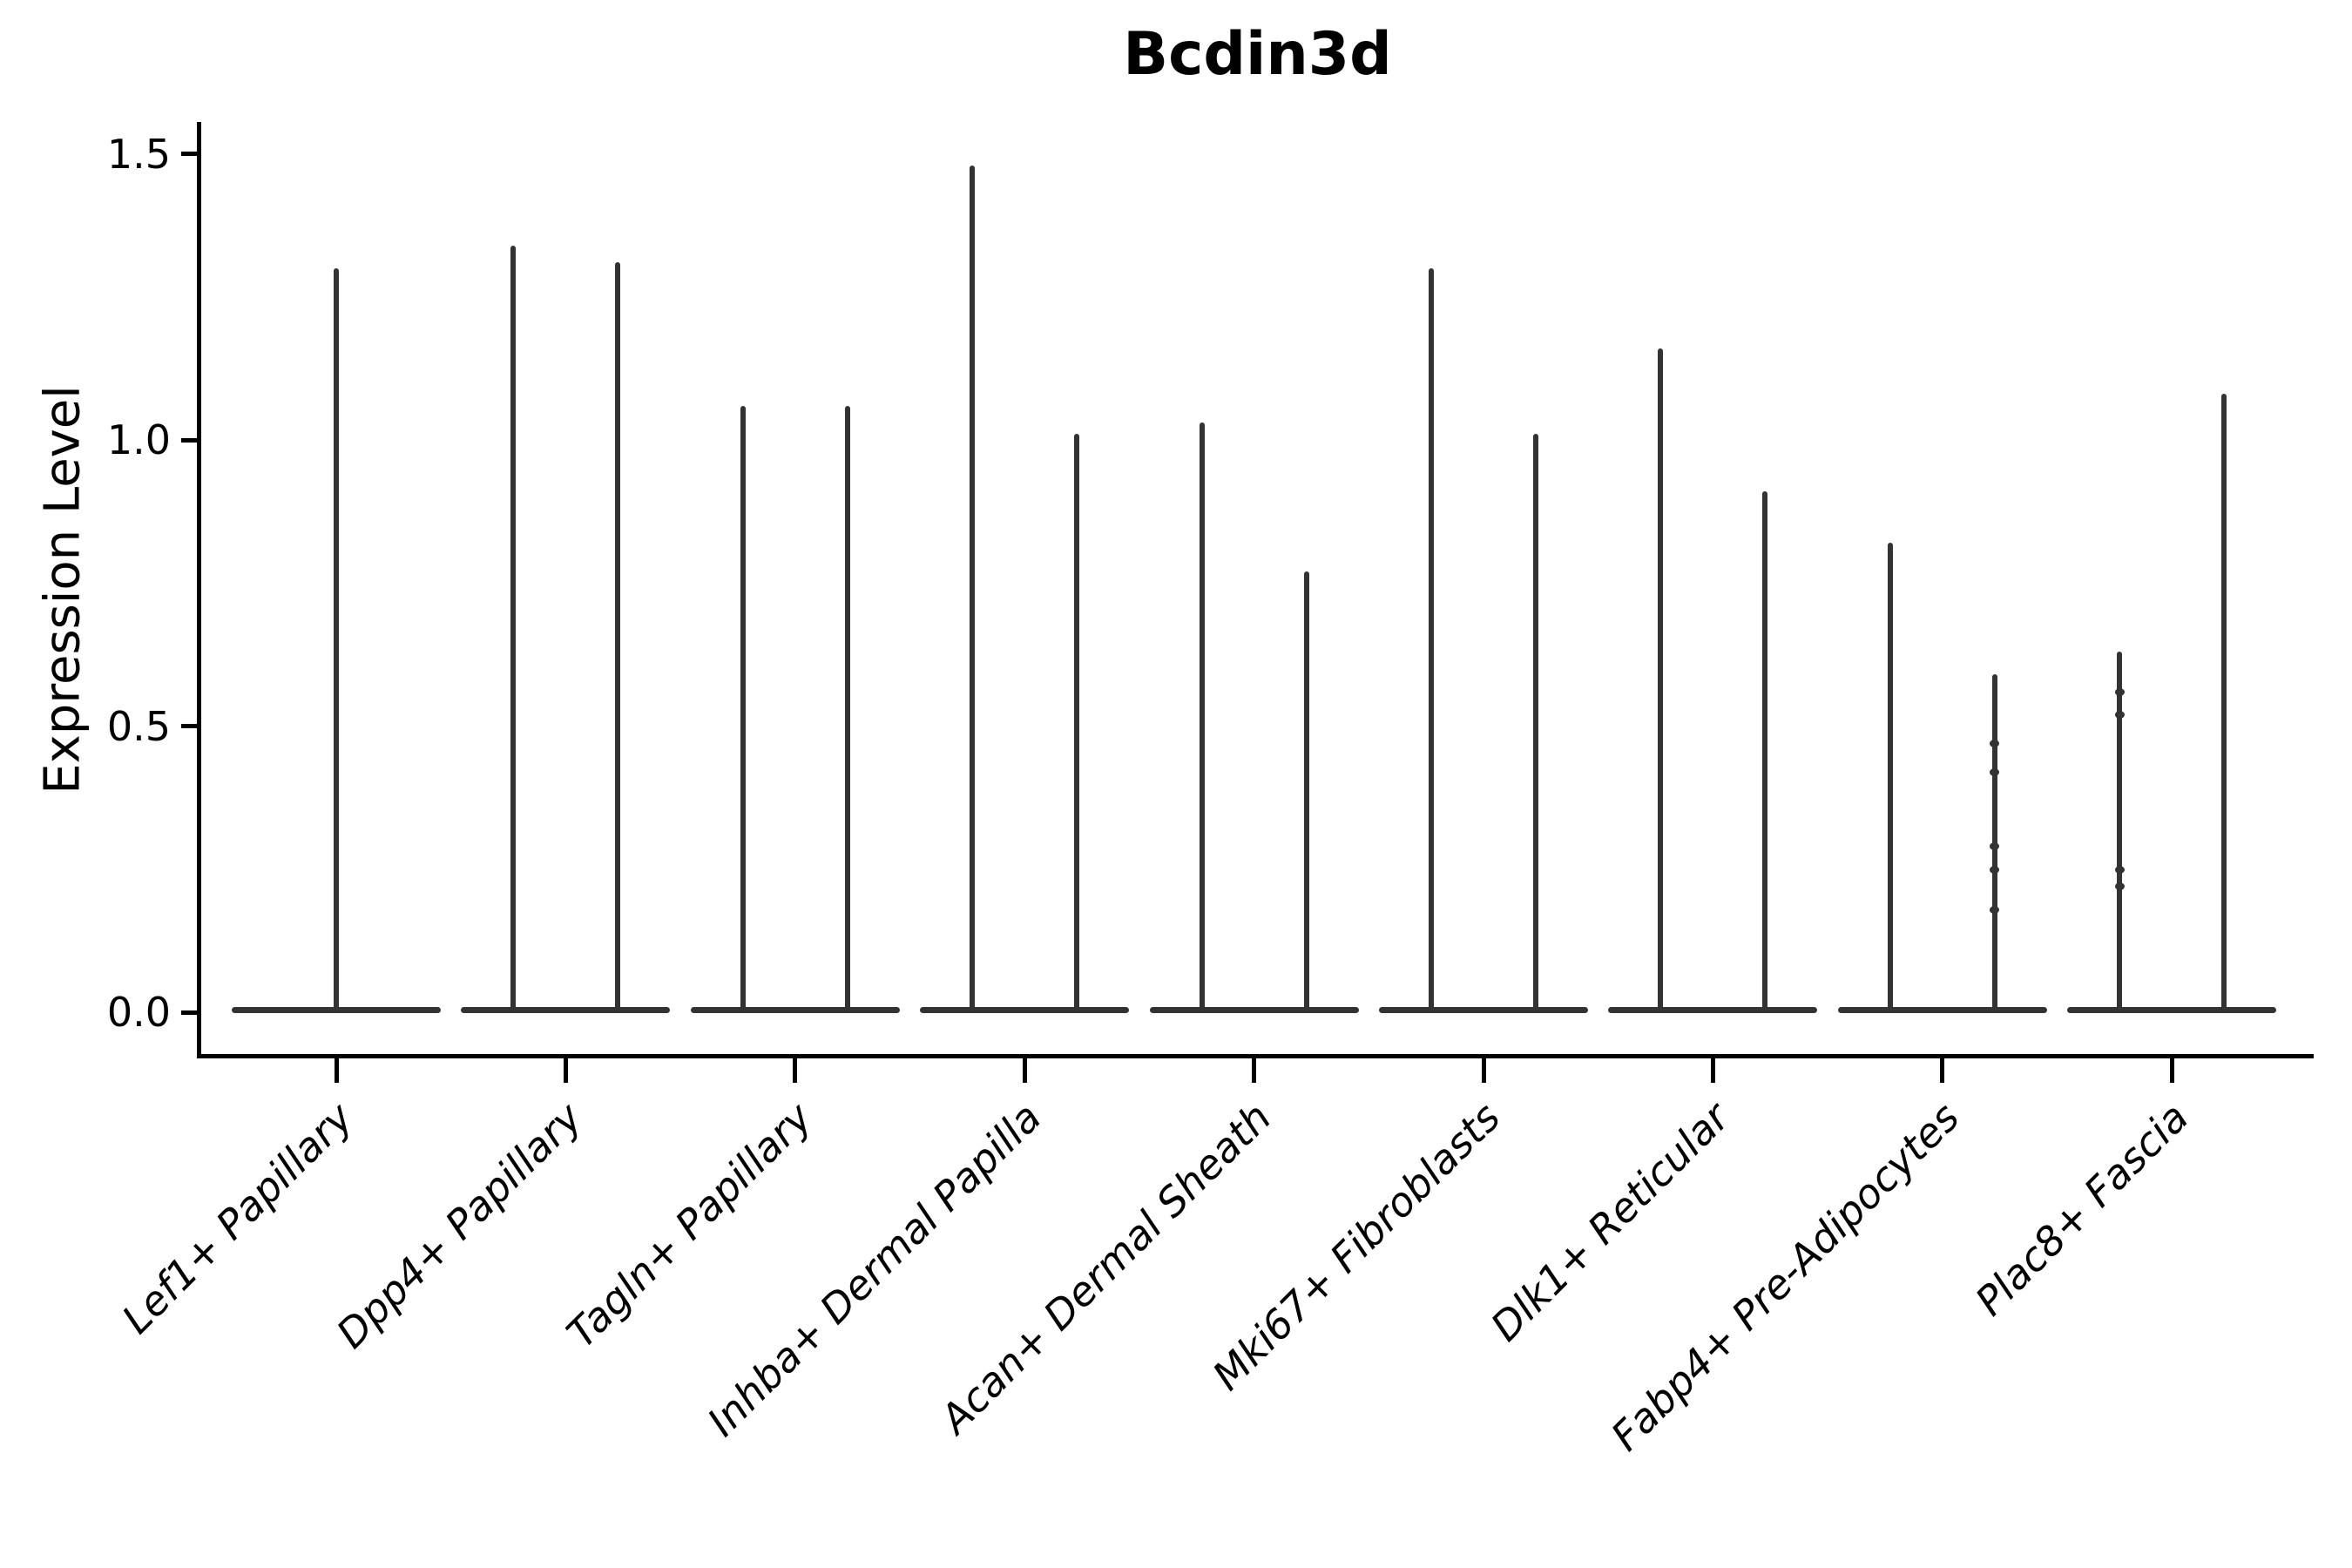 The height and width of the screenshot is (1568, 2352). What do you see at coordinates (138, 154) in the screenshot?
I see `y-tick-label: 1.5` at bounding box center [138, 154].